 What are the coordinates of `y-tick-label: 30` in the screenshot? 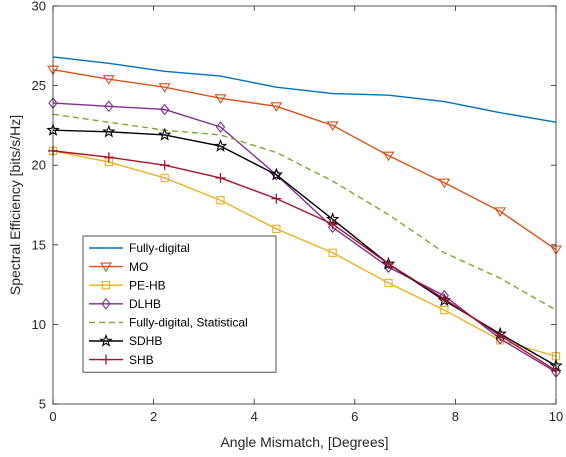 It's located at (39, 7).